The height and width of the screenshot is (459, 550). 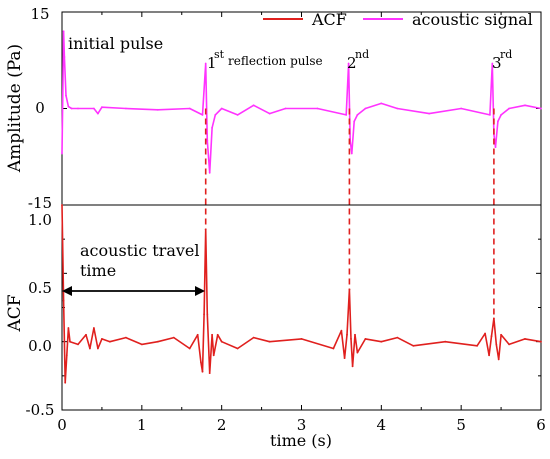 I want to click on legend: ACF acoustic signal, so click(x=398, y=19).